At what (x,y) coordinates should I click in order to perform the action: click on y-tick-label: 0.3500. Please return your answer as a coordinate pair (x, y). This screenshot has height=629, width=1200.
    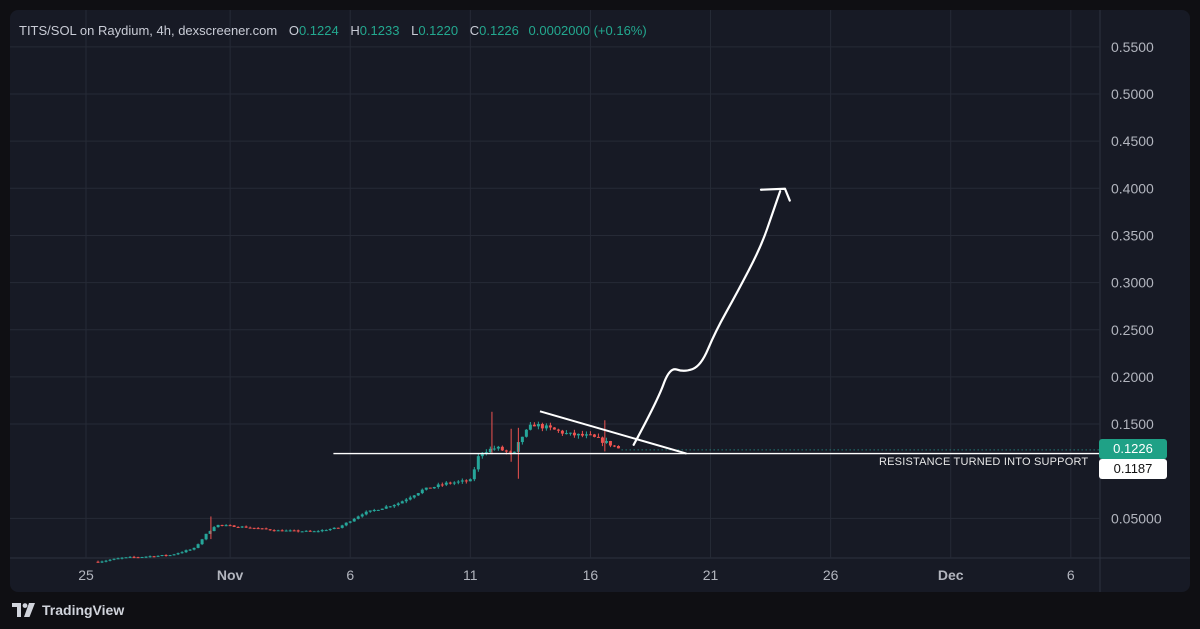
    Looking at the image, I should click on (1132, 235).